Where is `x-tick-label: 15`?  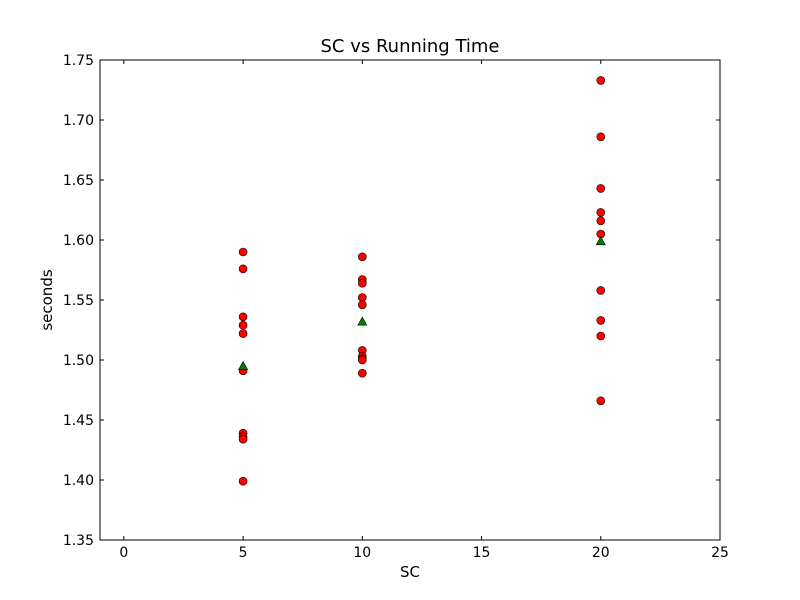 x-tick-label: 15 is located at coordinates (482, 553).